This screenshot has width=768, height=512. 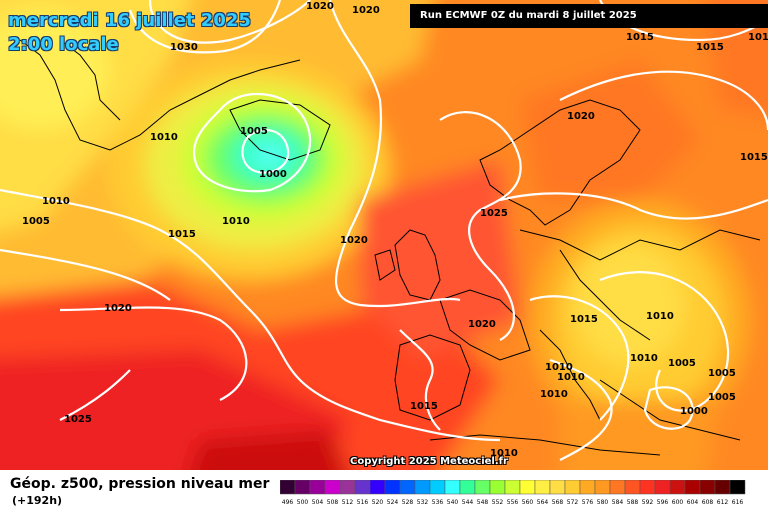 What do you see at coordinates (184, 47) in the screenshot?
I see `isobar-label: 1030` at bounding box center [184, 47].